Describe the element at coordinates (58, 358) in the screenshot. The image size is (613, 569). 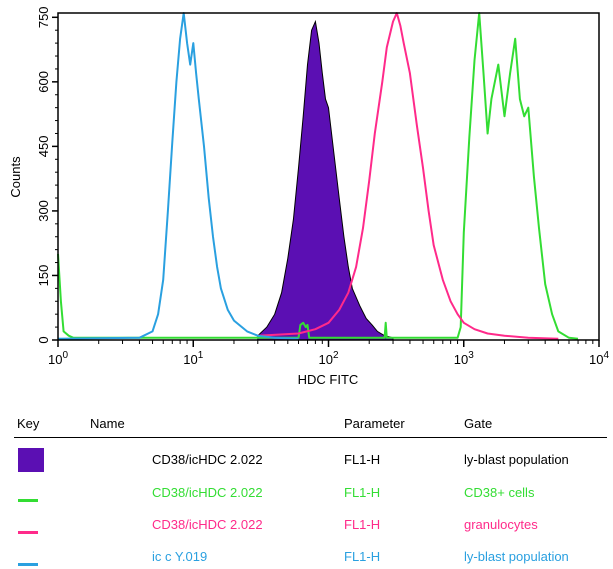
I see `x-tick-label: 10⁰` at that location.